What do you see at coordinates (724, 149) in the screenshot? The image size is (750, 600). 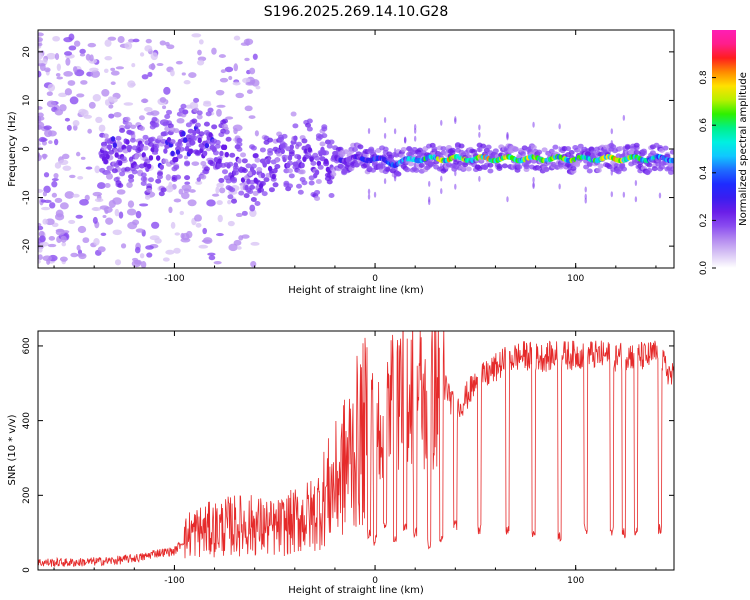 I see `colorbar-scale` at bounding box center [724, 149].